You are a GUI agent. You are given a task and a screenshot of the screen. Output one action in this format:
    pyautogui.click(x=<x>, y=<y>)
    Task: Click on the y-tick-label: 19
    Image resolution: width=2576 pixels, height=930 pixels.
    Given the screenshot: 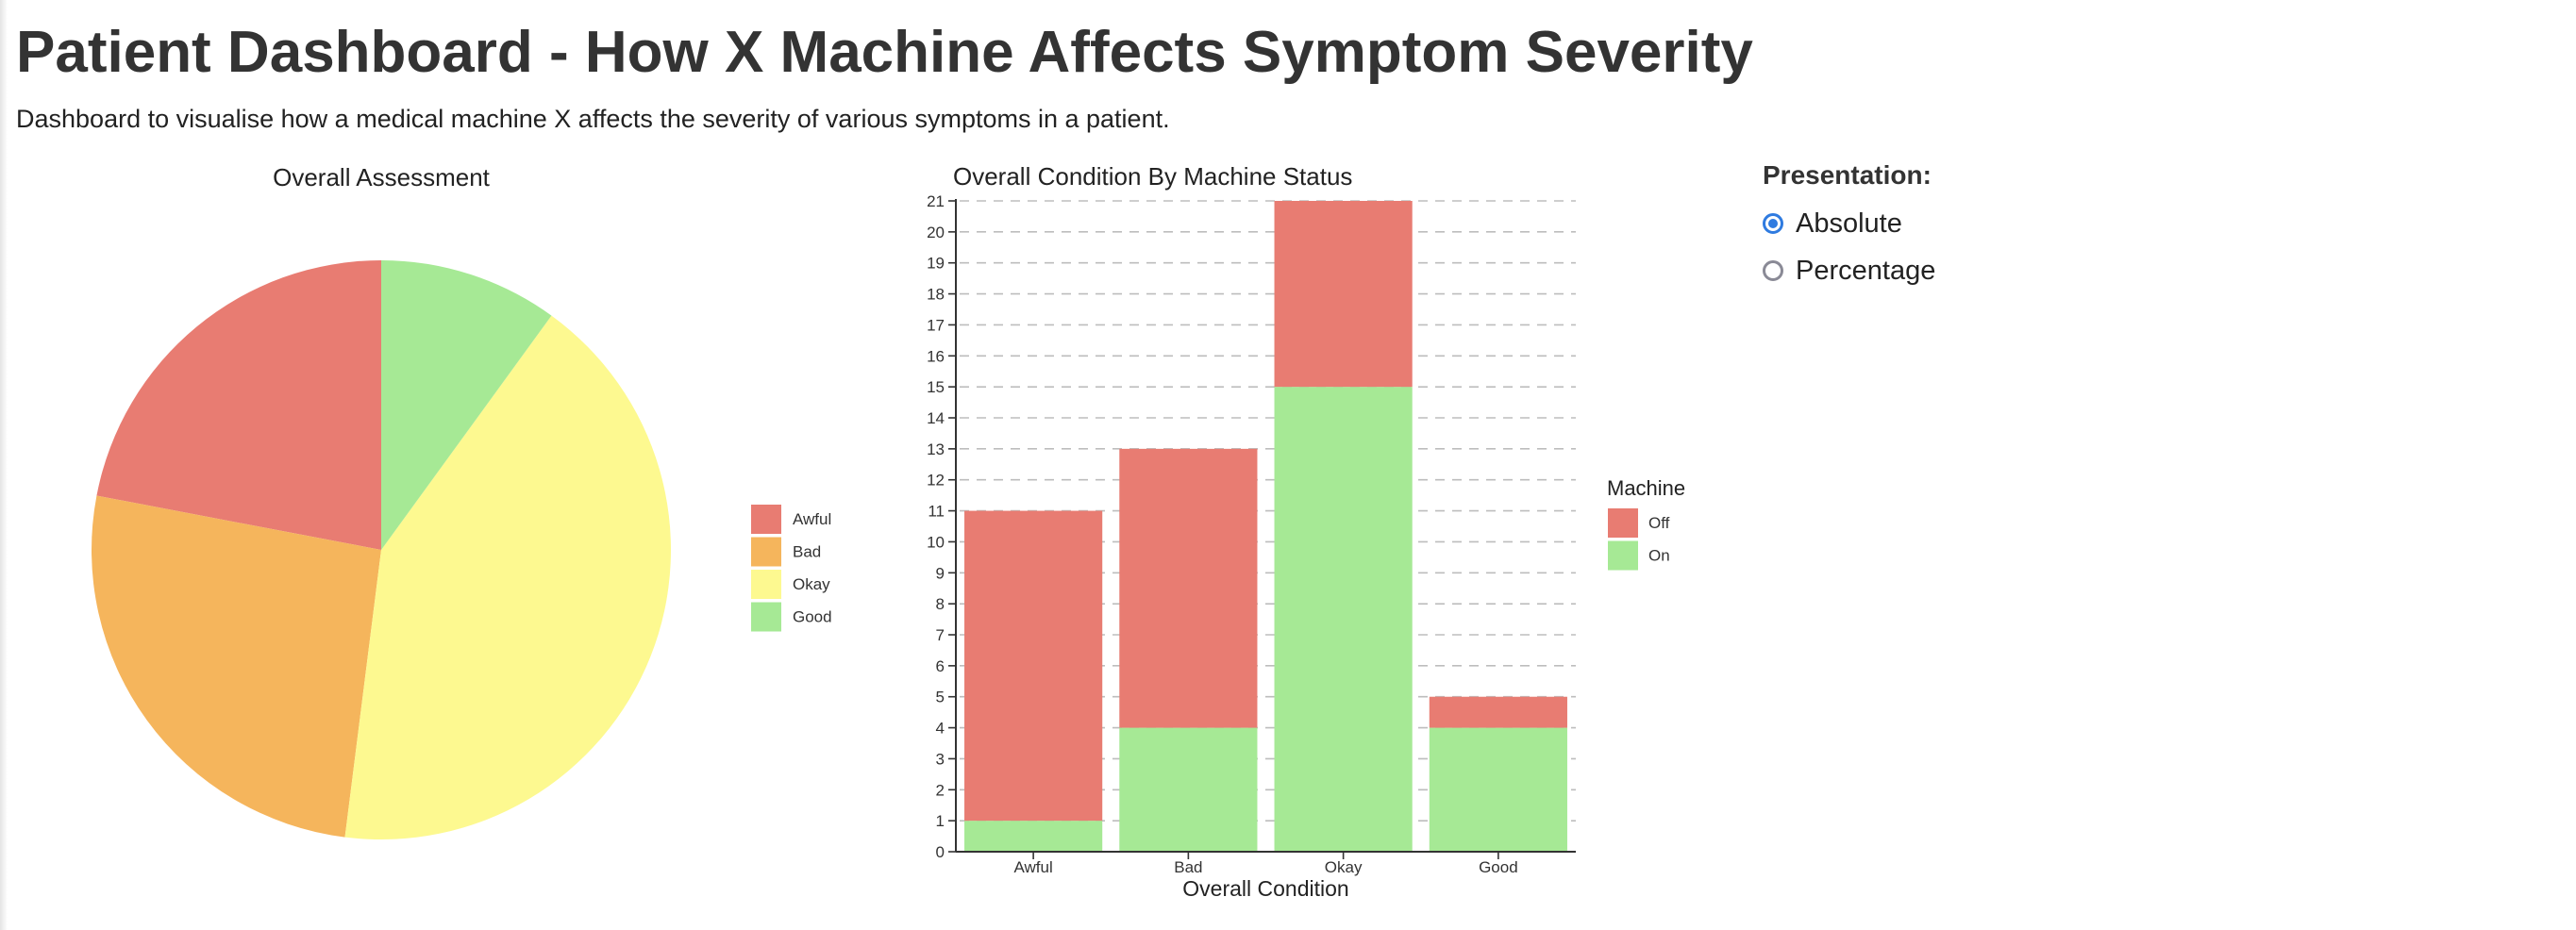 What is the action you would take?
    pyautogui.click(x=936, y=264)
    